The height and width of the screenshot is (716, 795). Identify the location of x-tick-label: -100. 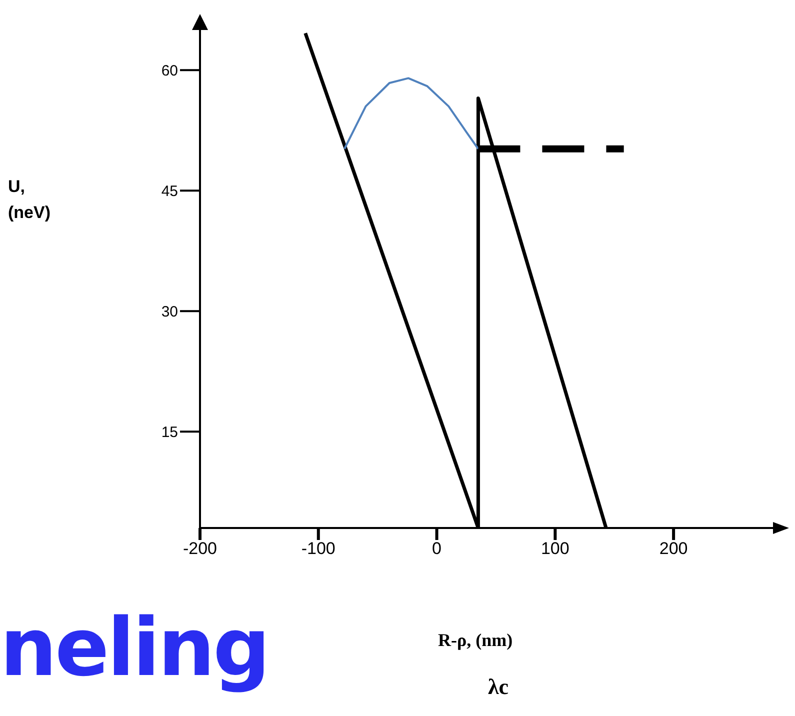
(318, 548).